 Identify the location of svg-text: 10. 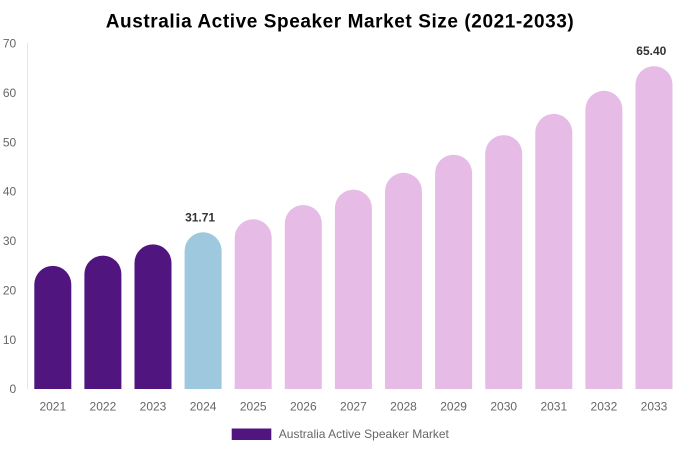
(10, 340).